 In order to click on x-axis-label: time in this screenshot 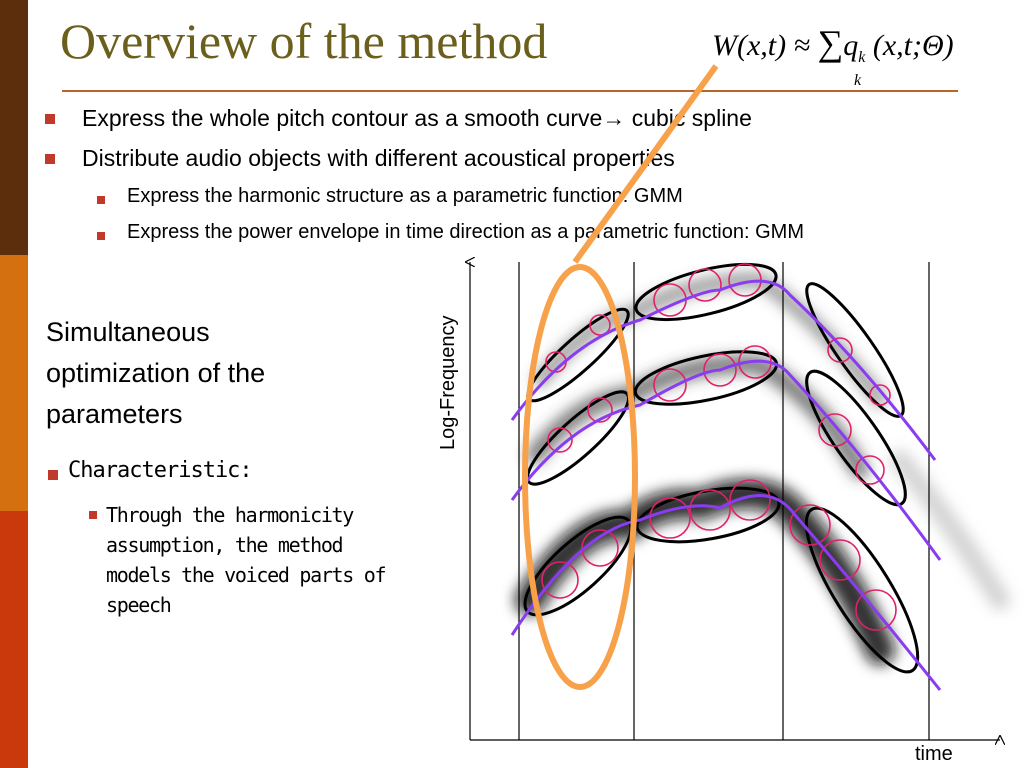, I will do `click(934, 754)`.